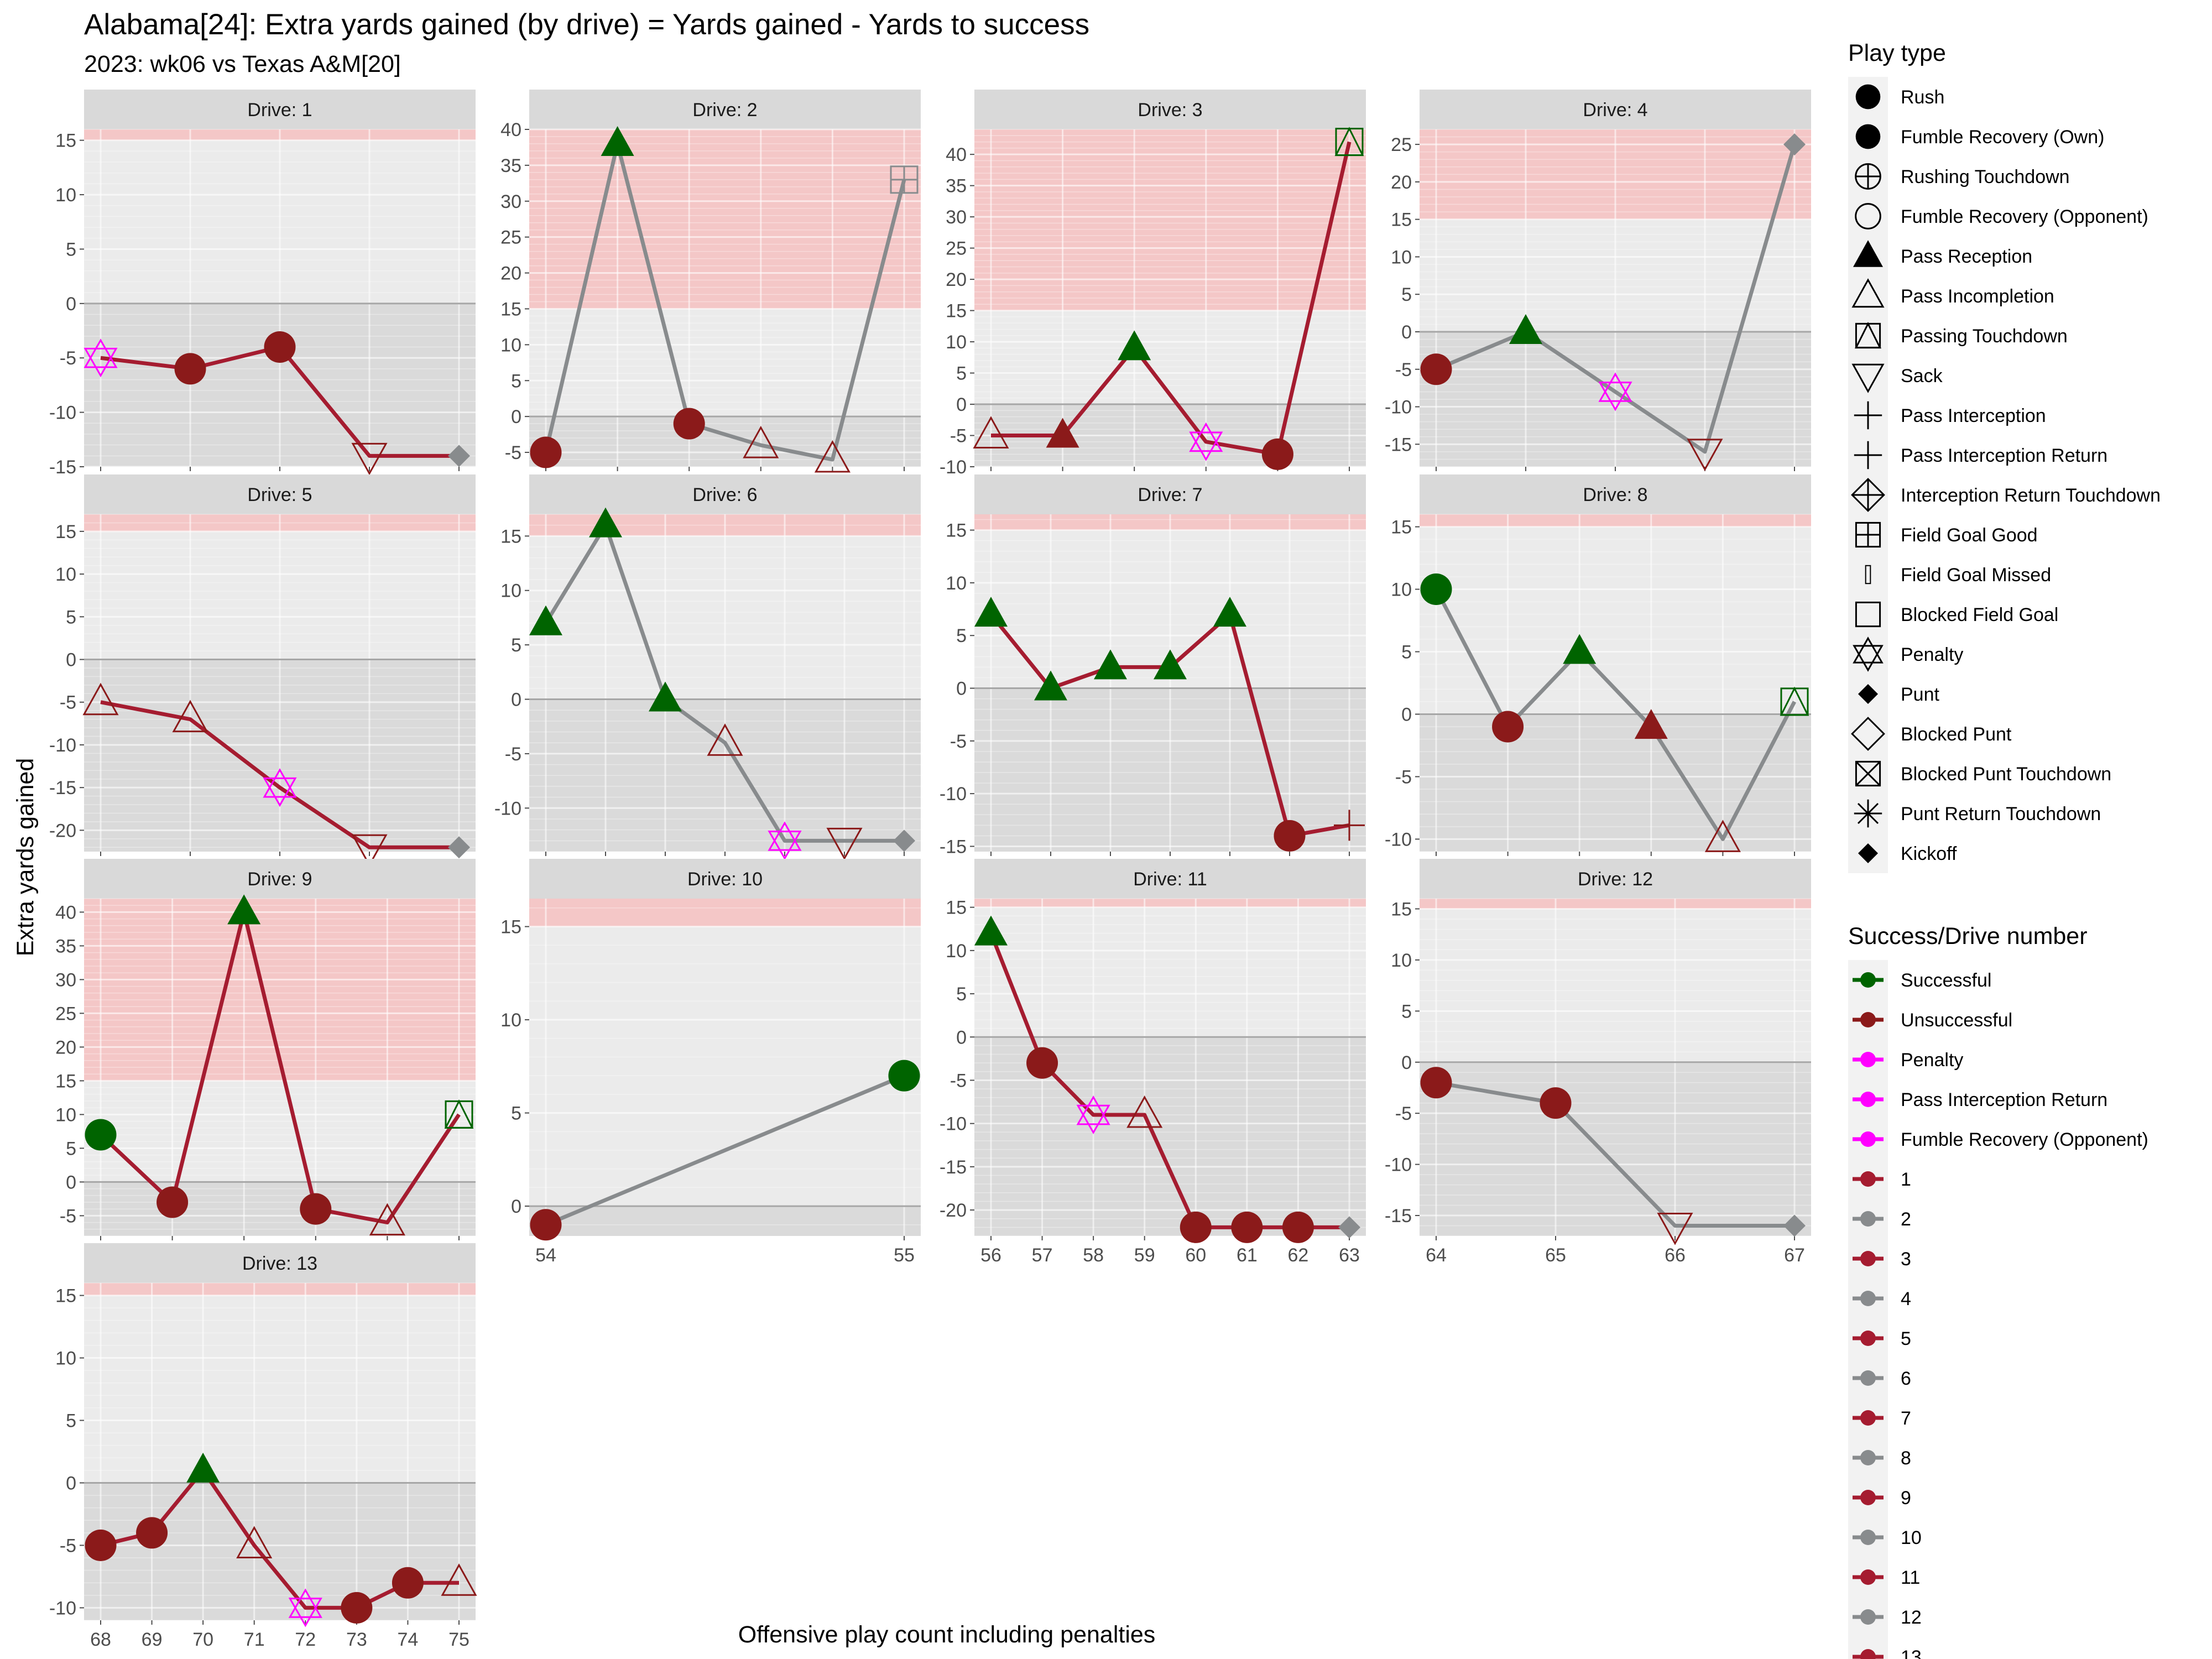 The height and width of the screenshot is (1659, 2212). I want to click on legend-success-item: 10, so click(1885, 1537).